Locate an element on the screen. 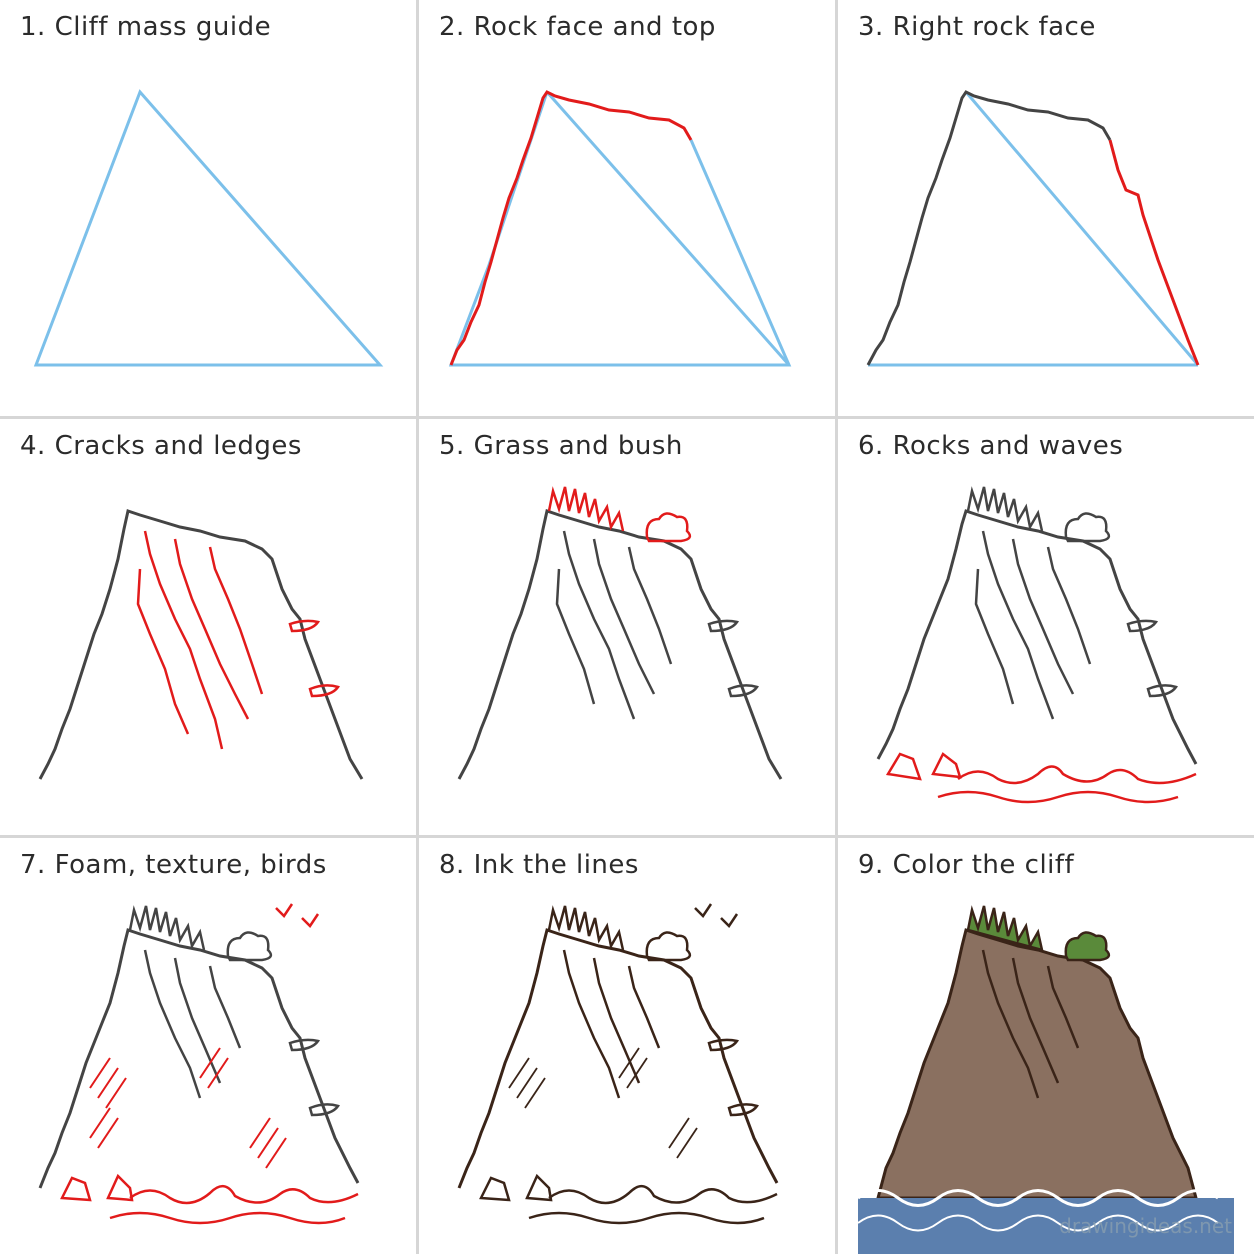 Image resolution: width=1254 pixels, height=1254 pixels. step-panel-1: 1. Cliff mass guide is located at coordinates (208, 208).